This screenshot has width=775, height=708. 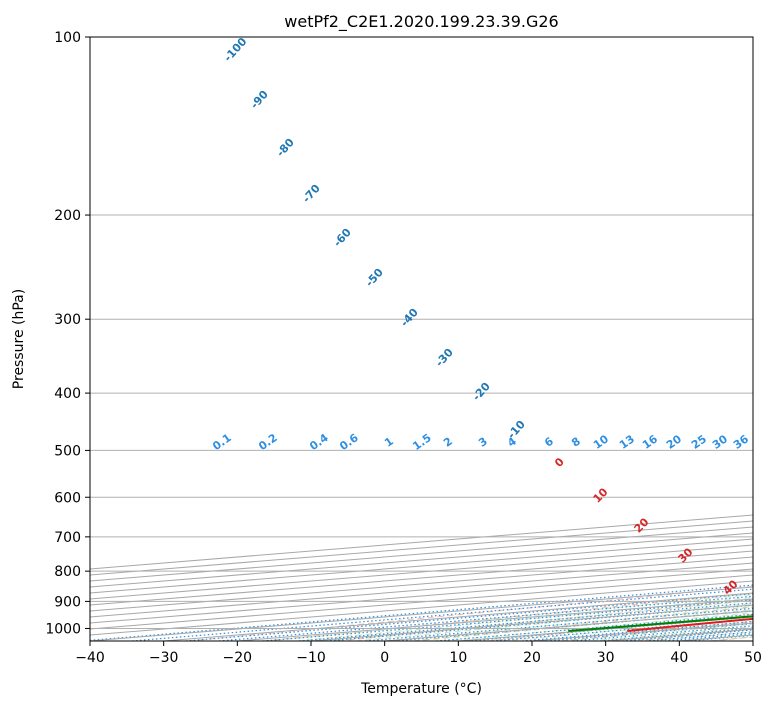 I want to click on mixing-ratio-label: 1.5, so click(x=421, y=442).